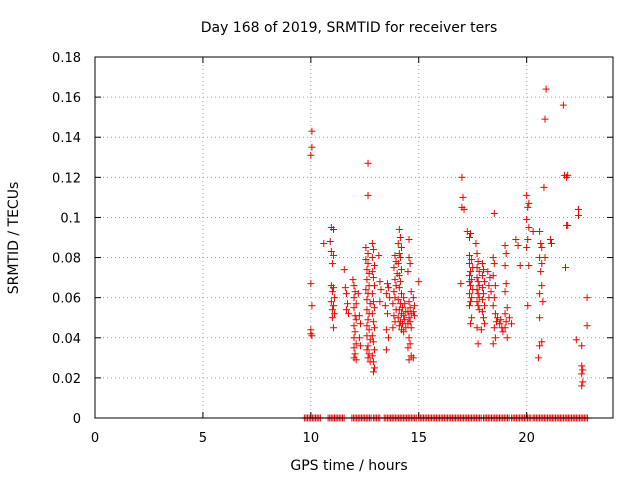 This screenshot has width=640, height=480. What do you see at coordinates (66, 259) in the screenshot?
I see `y-tick-label: 0.08` at bounding box center [66, 259].